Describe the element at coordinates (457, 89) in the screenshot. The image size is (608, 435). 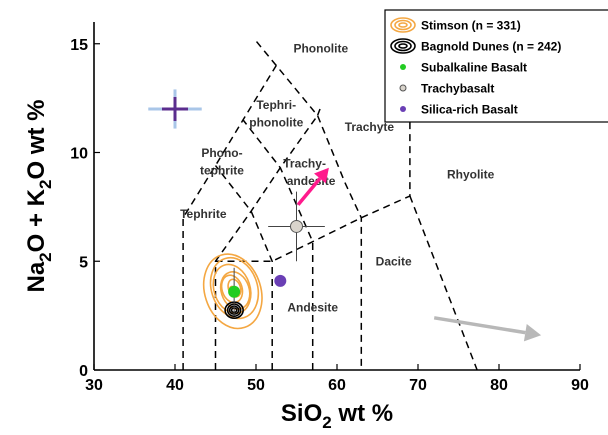
I see `legend-label-3: Trachybasalt` at that location.